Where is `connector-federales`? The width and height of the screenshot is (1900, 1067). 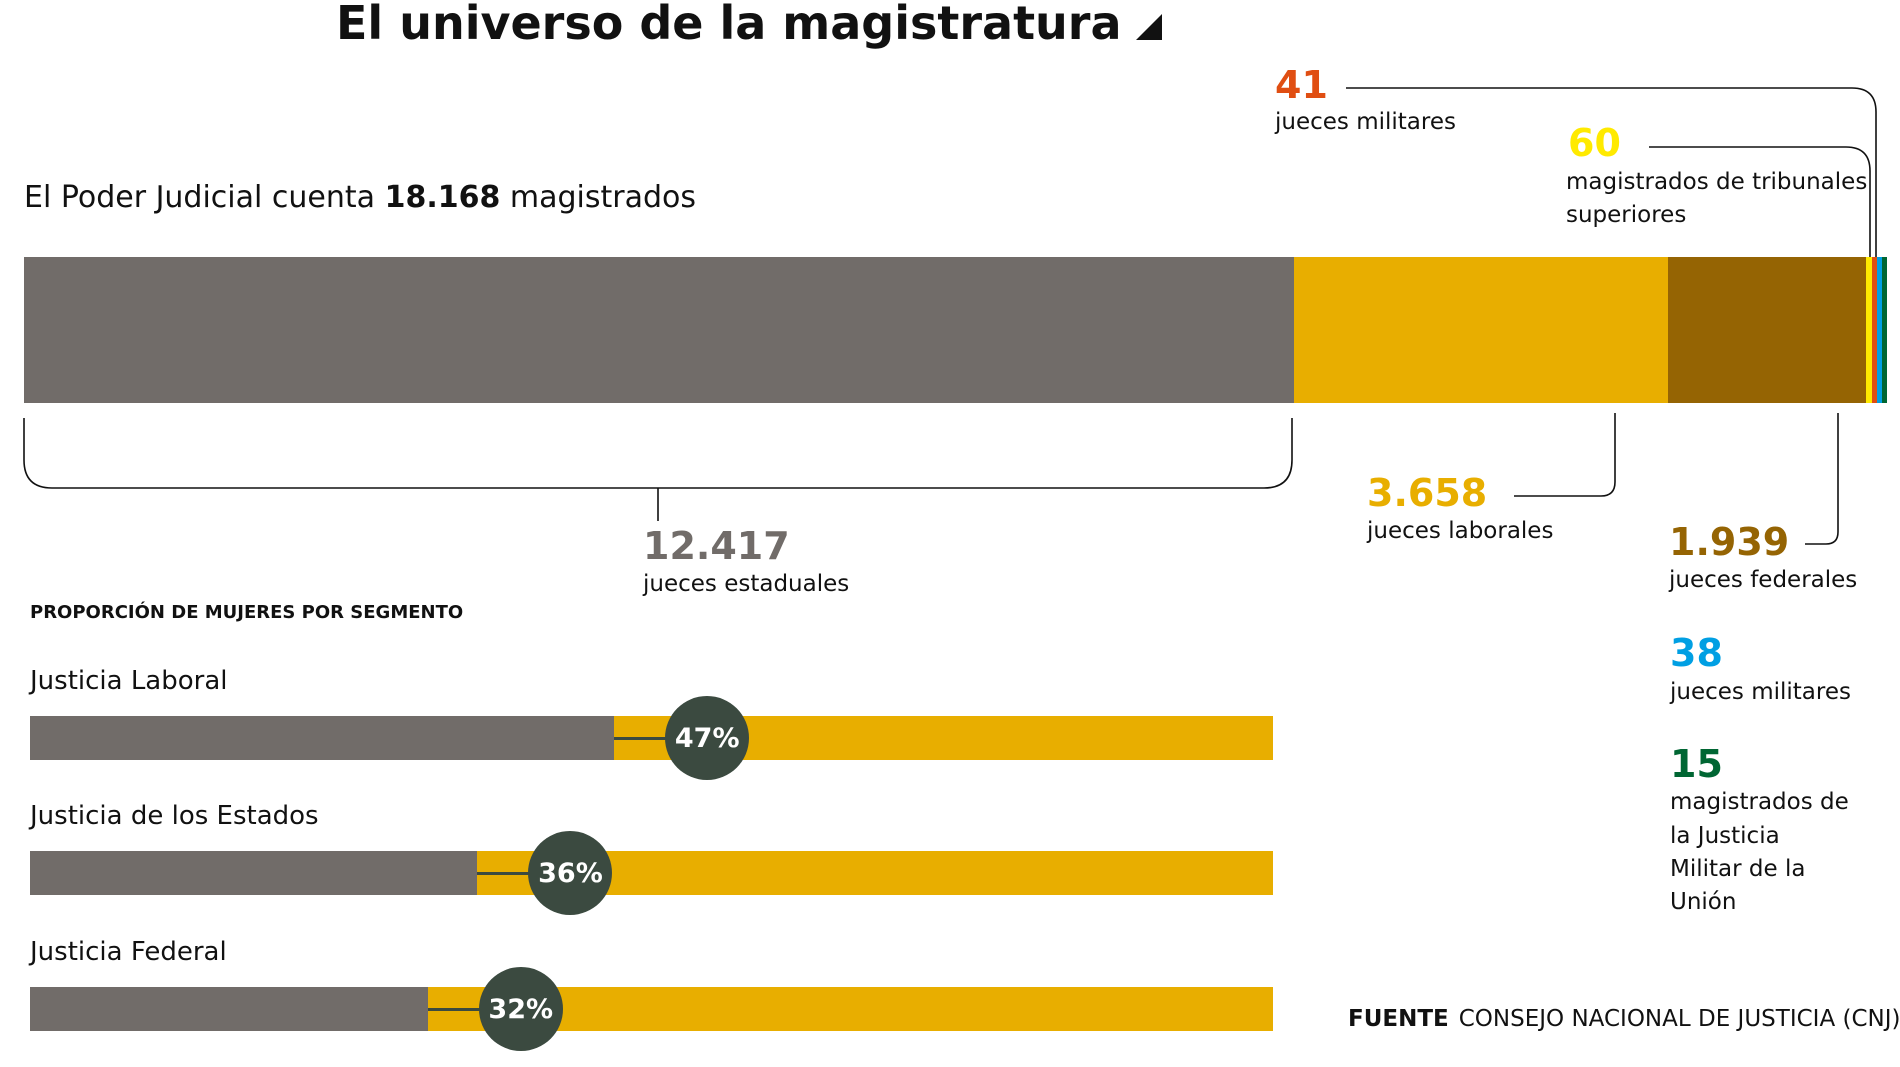 connector-federales is located at coordinates (1822, 479).